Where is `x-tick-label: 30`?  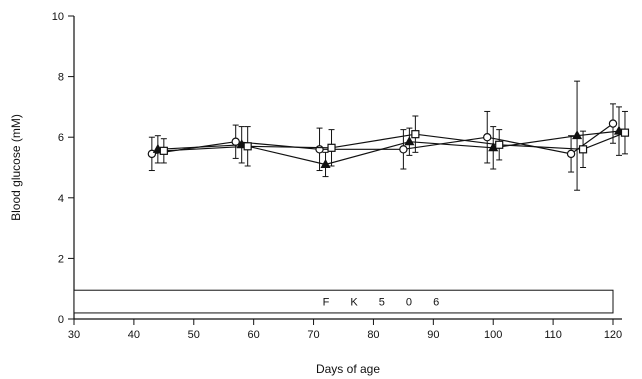
x-tick-label: 30 is located at coordinates (74, 335).